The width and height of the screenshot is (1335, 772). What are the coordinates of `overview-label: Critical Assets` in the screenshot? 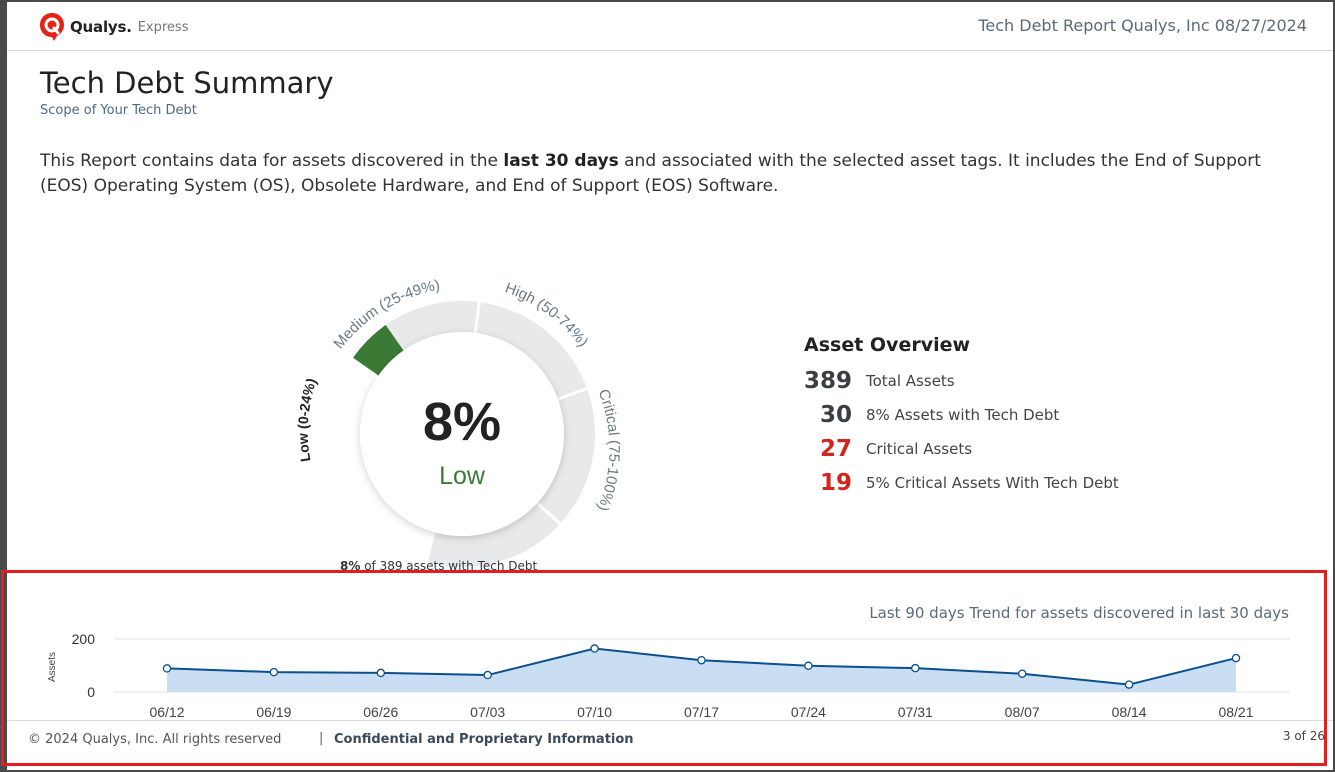 It's located at (919, 449).